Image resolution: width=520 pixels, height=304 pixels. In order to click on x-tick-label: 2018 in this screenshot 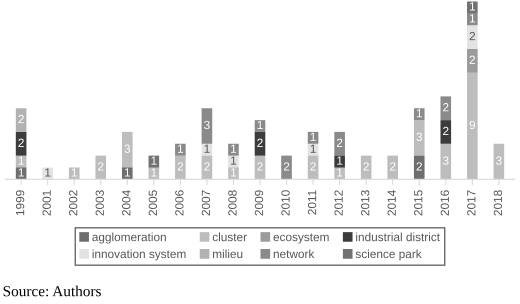, I will do `click(498, 203)`.